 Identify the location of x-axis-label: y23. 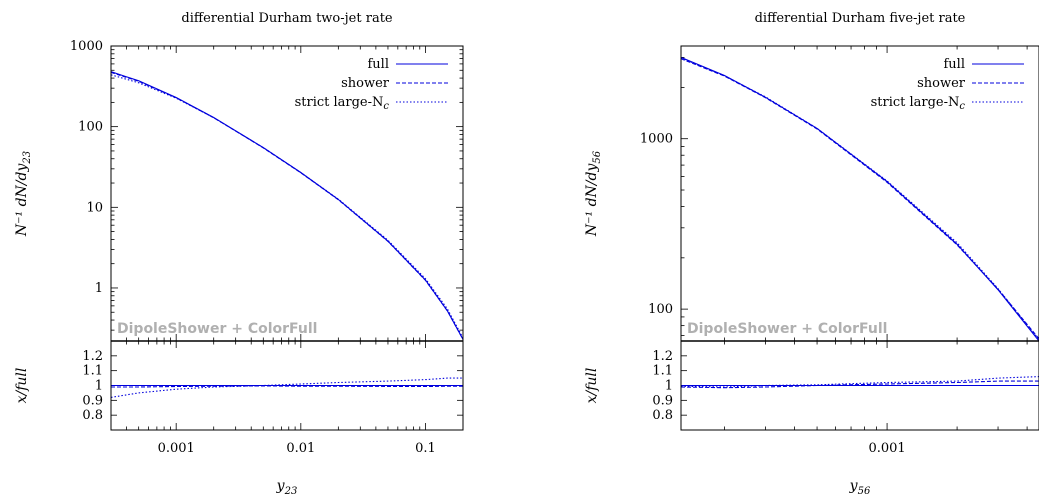
(287, 487).